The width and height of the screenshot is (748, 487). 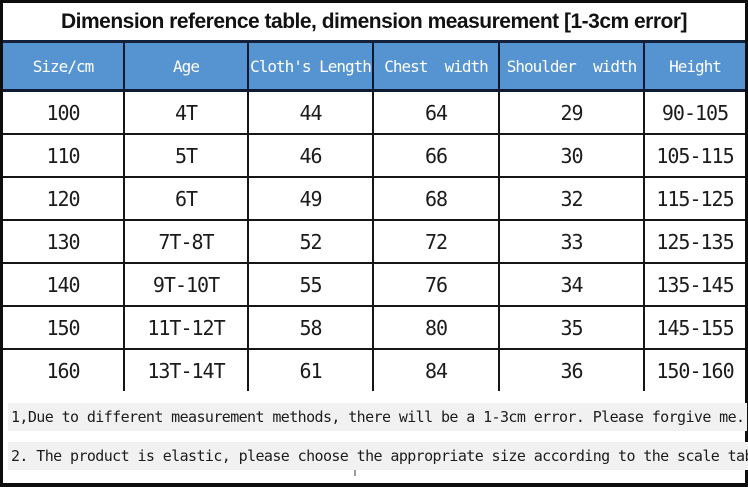 I want to click on table-cell: 64, so click(x=436, y=112).